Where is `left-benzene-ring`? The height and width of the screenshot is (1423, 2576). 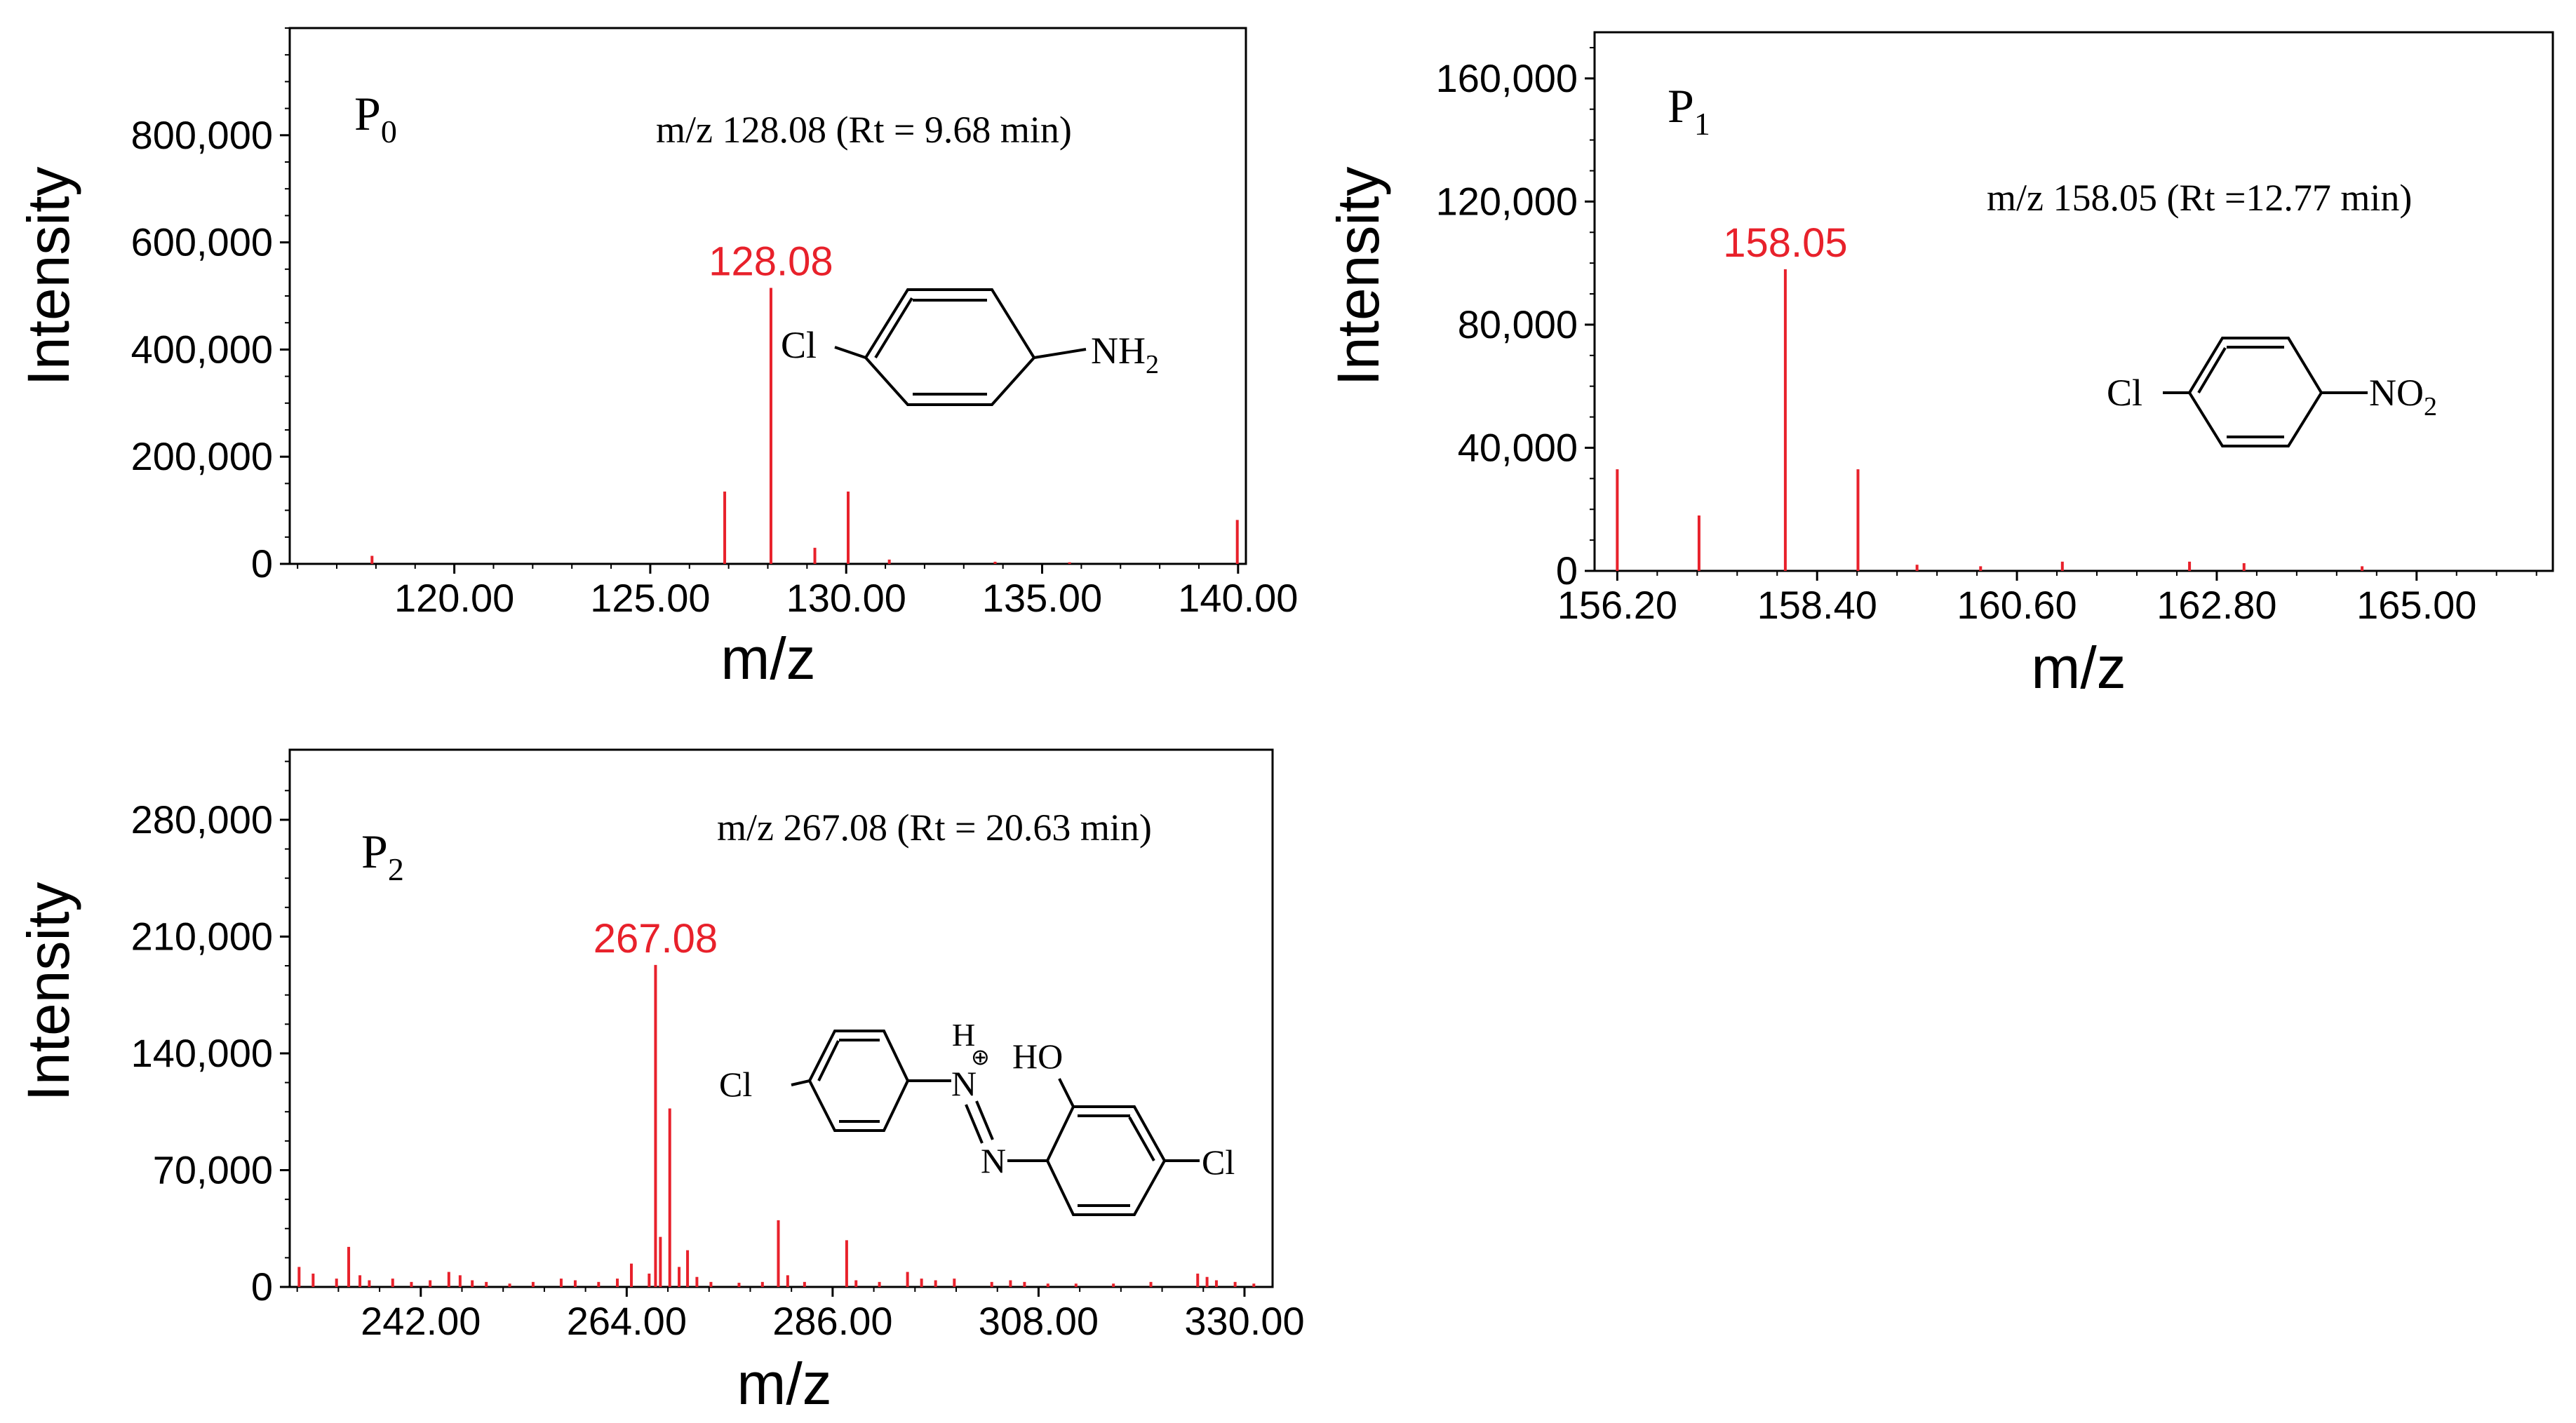
left-benzene-ring is located at coordinates (859, 1081).